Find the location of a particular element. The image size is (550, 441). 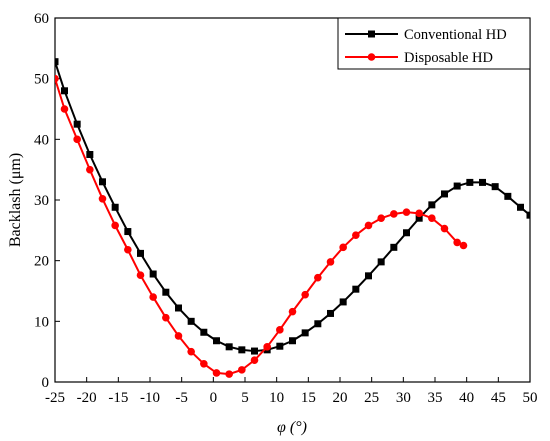

x-tick-label: 35 is located at coordinates (435, 398).